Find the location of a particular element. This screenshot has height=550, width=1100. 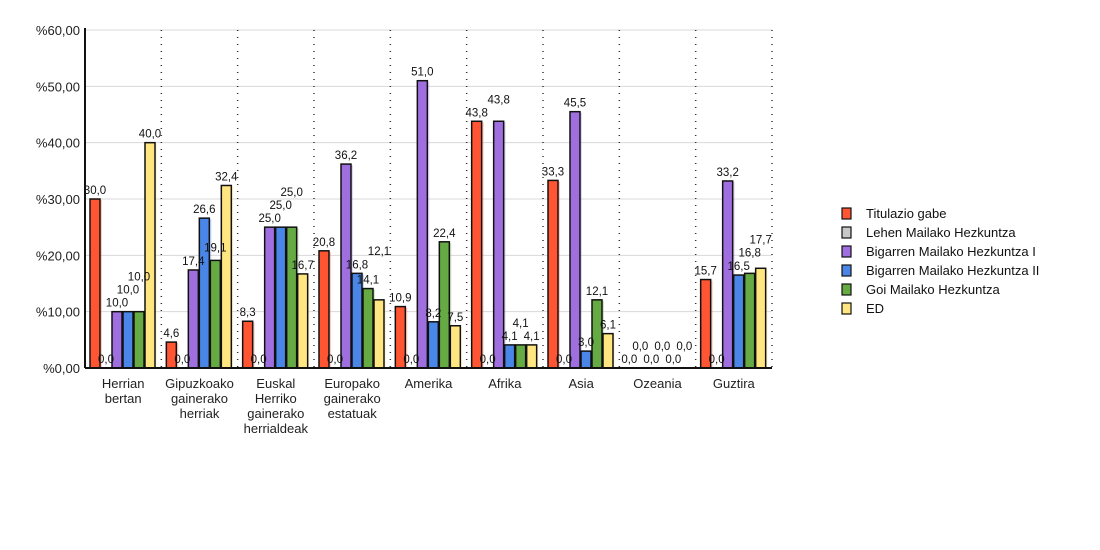

data-label: 32,4 is located at coordinates (226, 177).